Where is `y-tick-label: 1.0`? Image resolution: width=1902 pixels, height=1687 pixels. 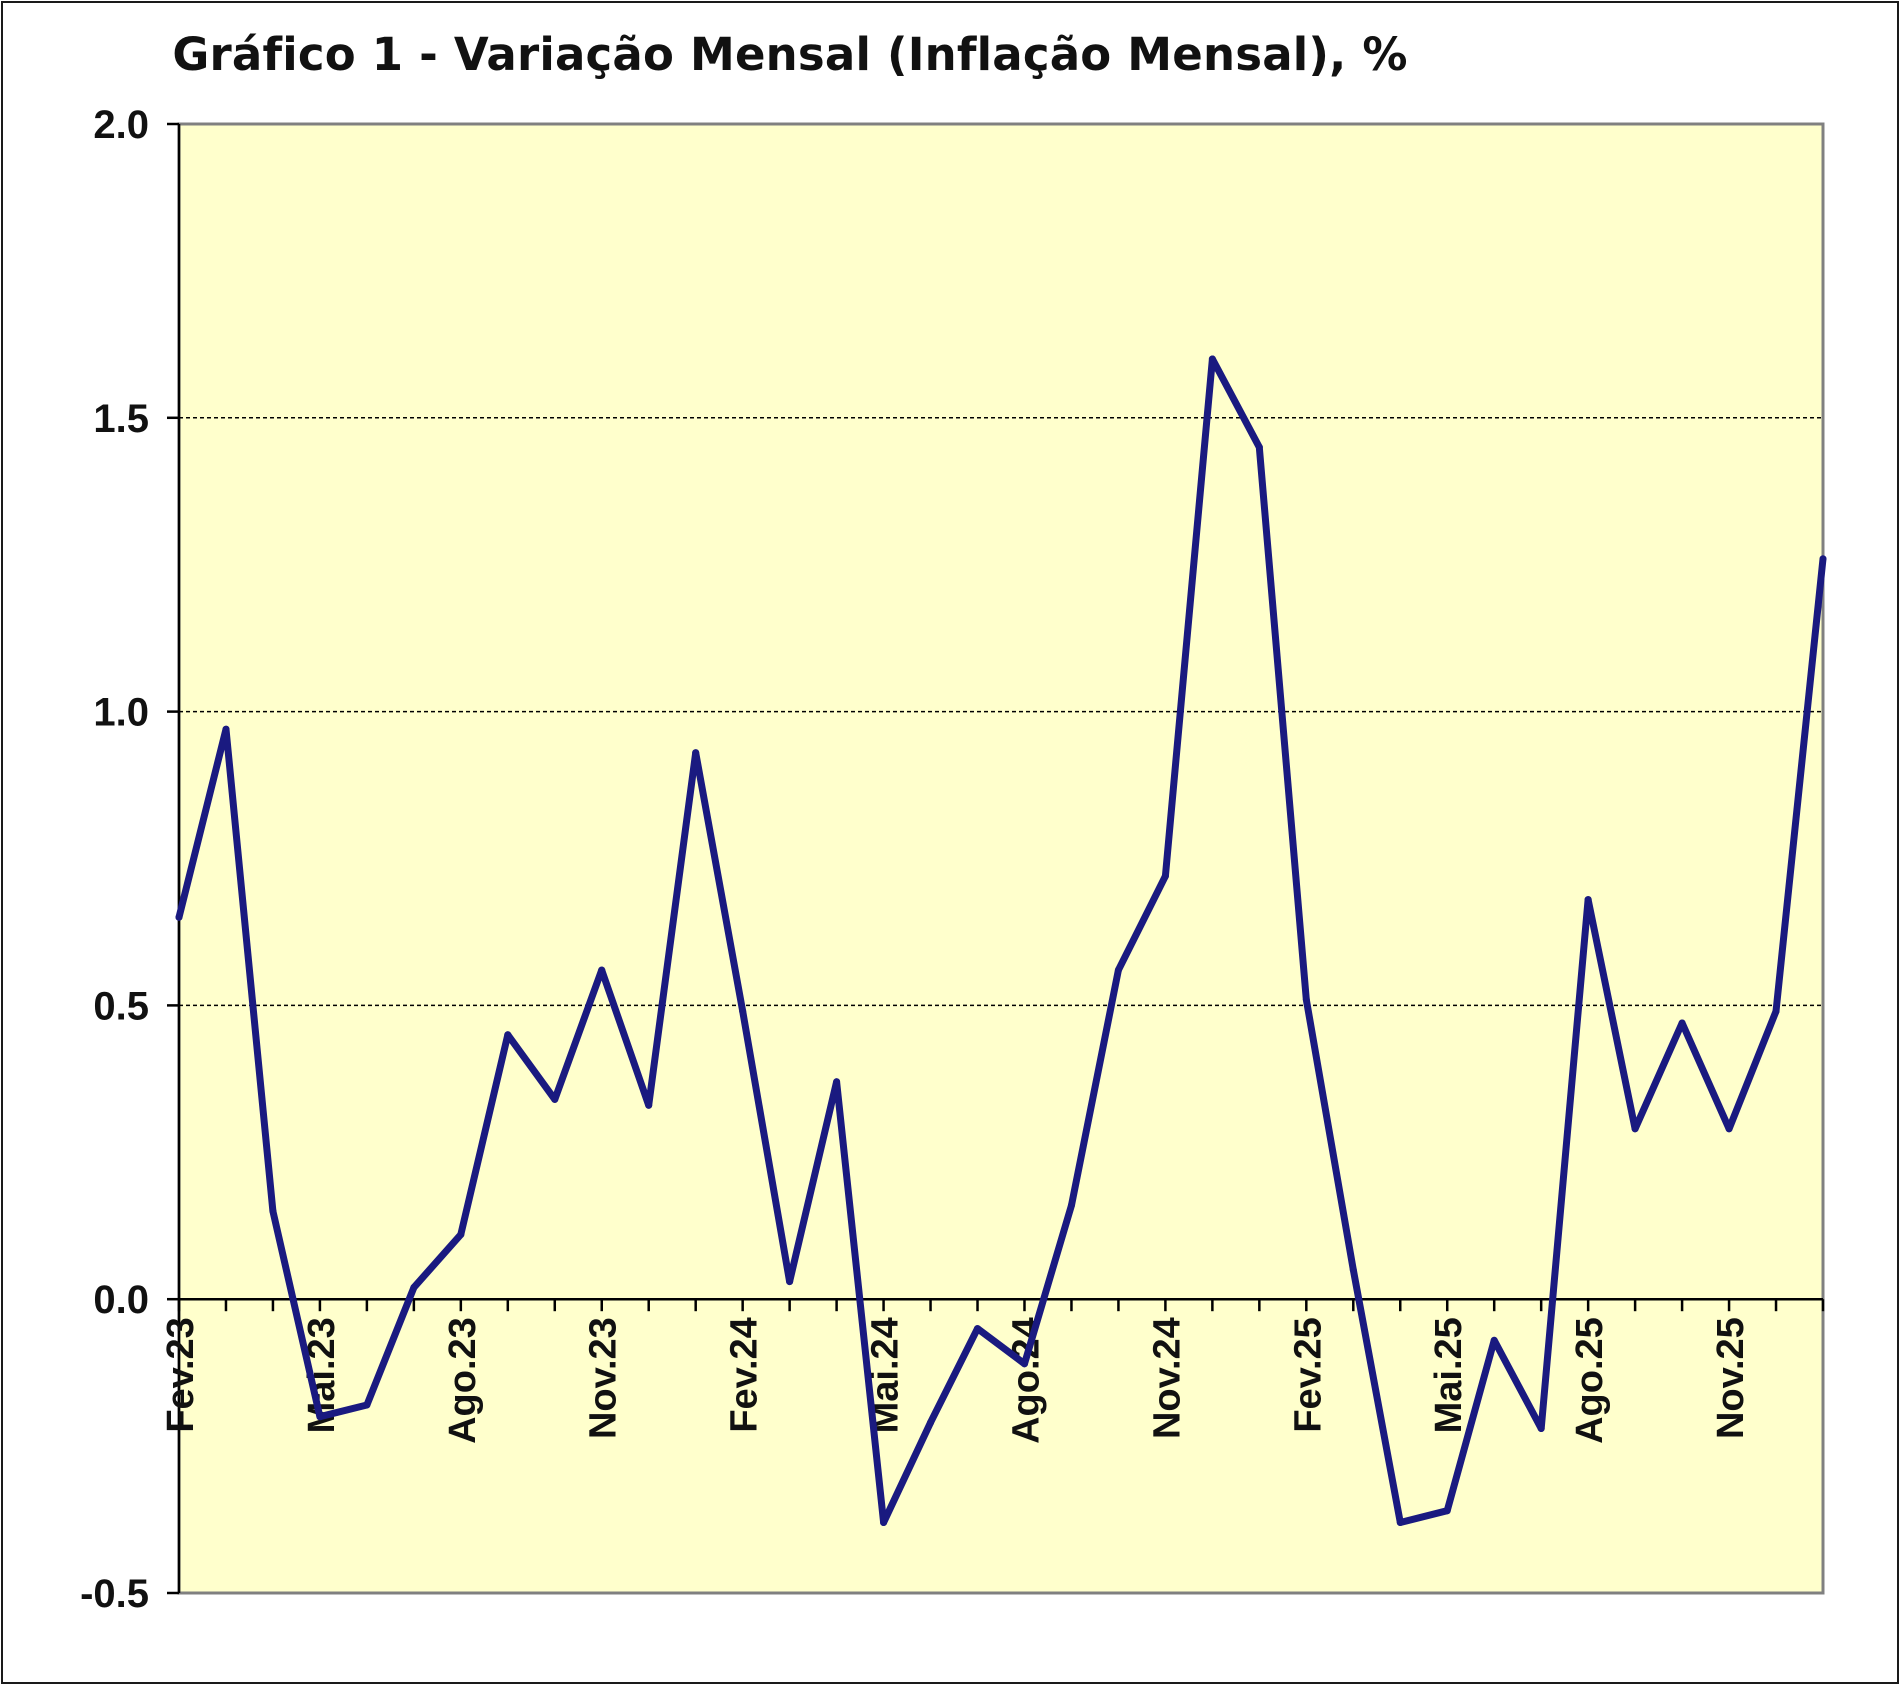 y-tick-label: 1.0 is located at coordinates (121, 713).